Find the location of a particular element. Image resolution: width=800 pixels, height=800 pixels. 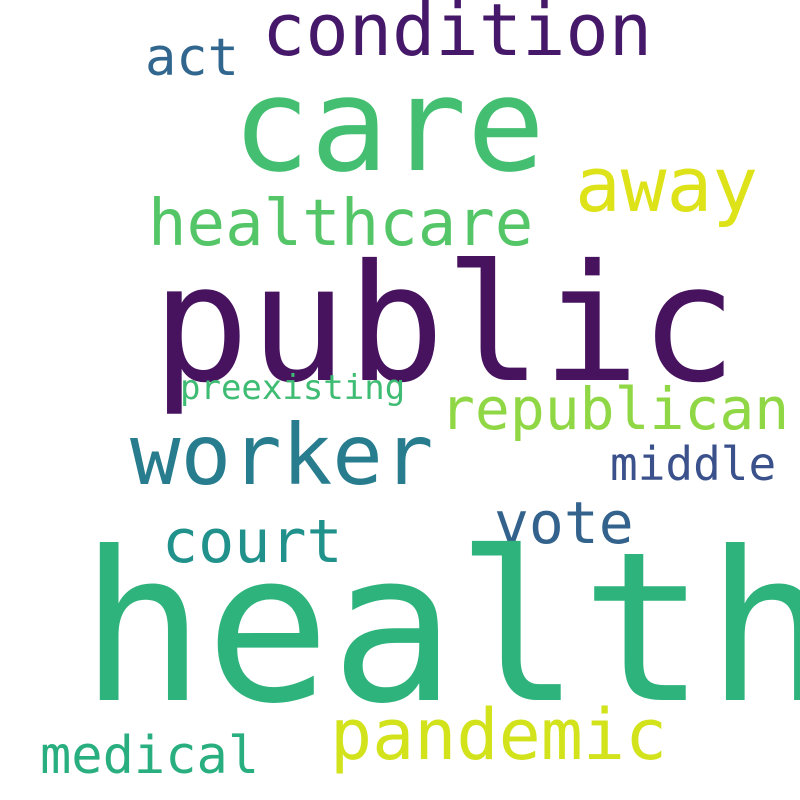

word-worker: worker is located at coordinates (282, 455).